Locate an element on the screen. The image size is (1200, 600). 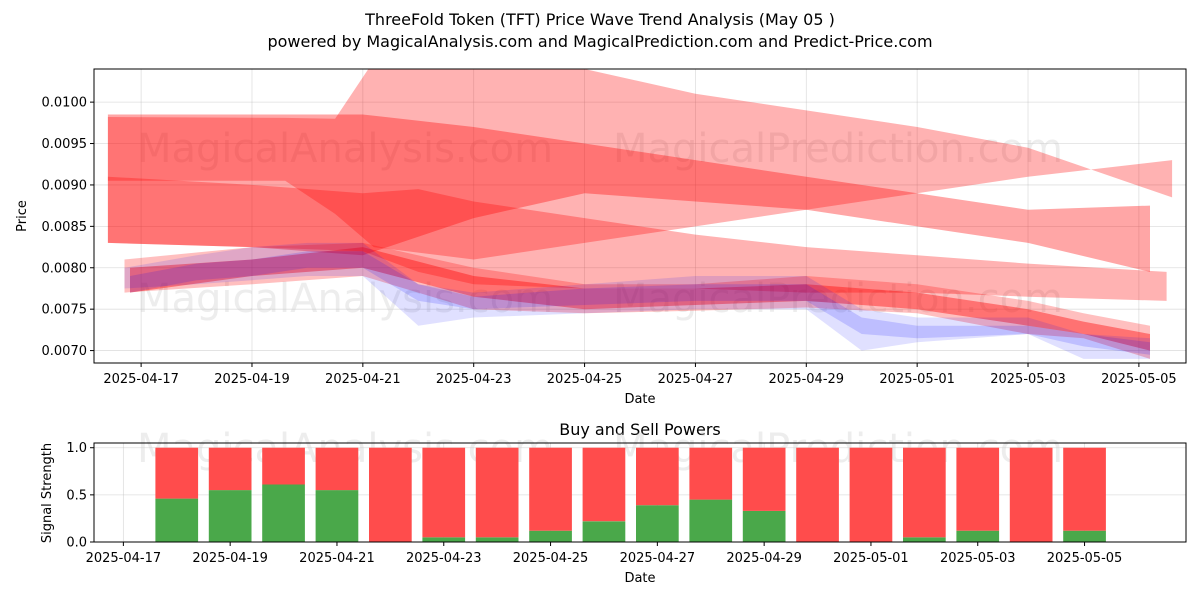
bottom-y-ticks: 0.0 0.5 1.0 is located at coordinates (80, 496).